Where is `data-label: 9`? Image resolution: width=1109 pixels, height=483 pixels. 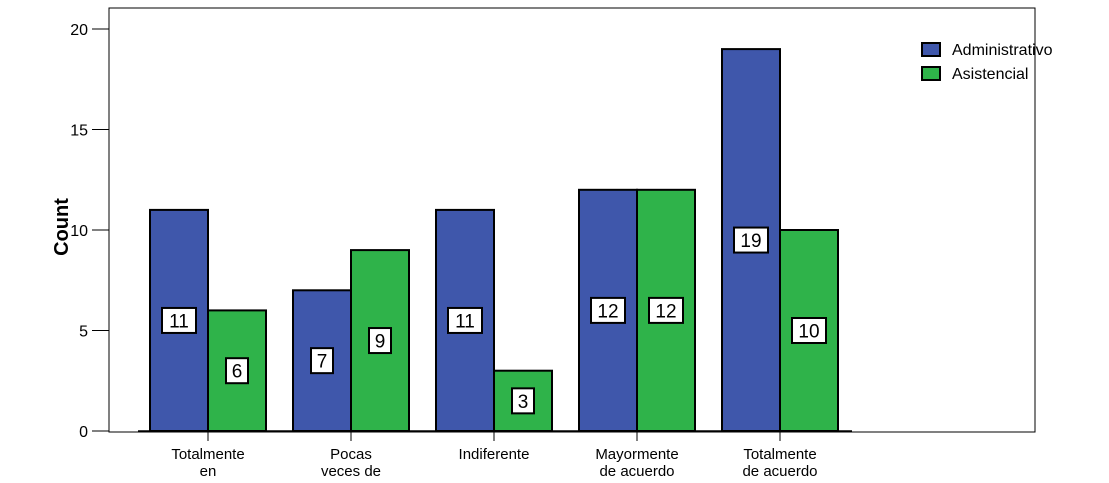 data-label: 9 is located at coordinates (380, 342).